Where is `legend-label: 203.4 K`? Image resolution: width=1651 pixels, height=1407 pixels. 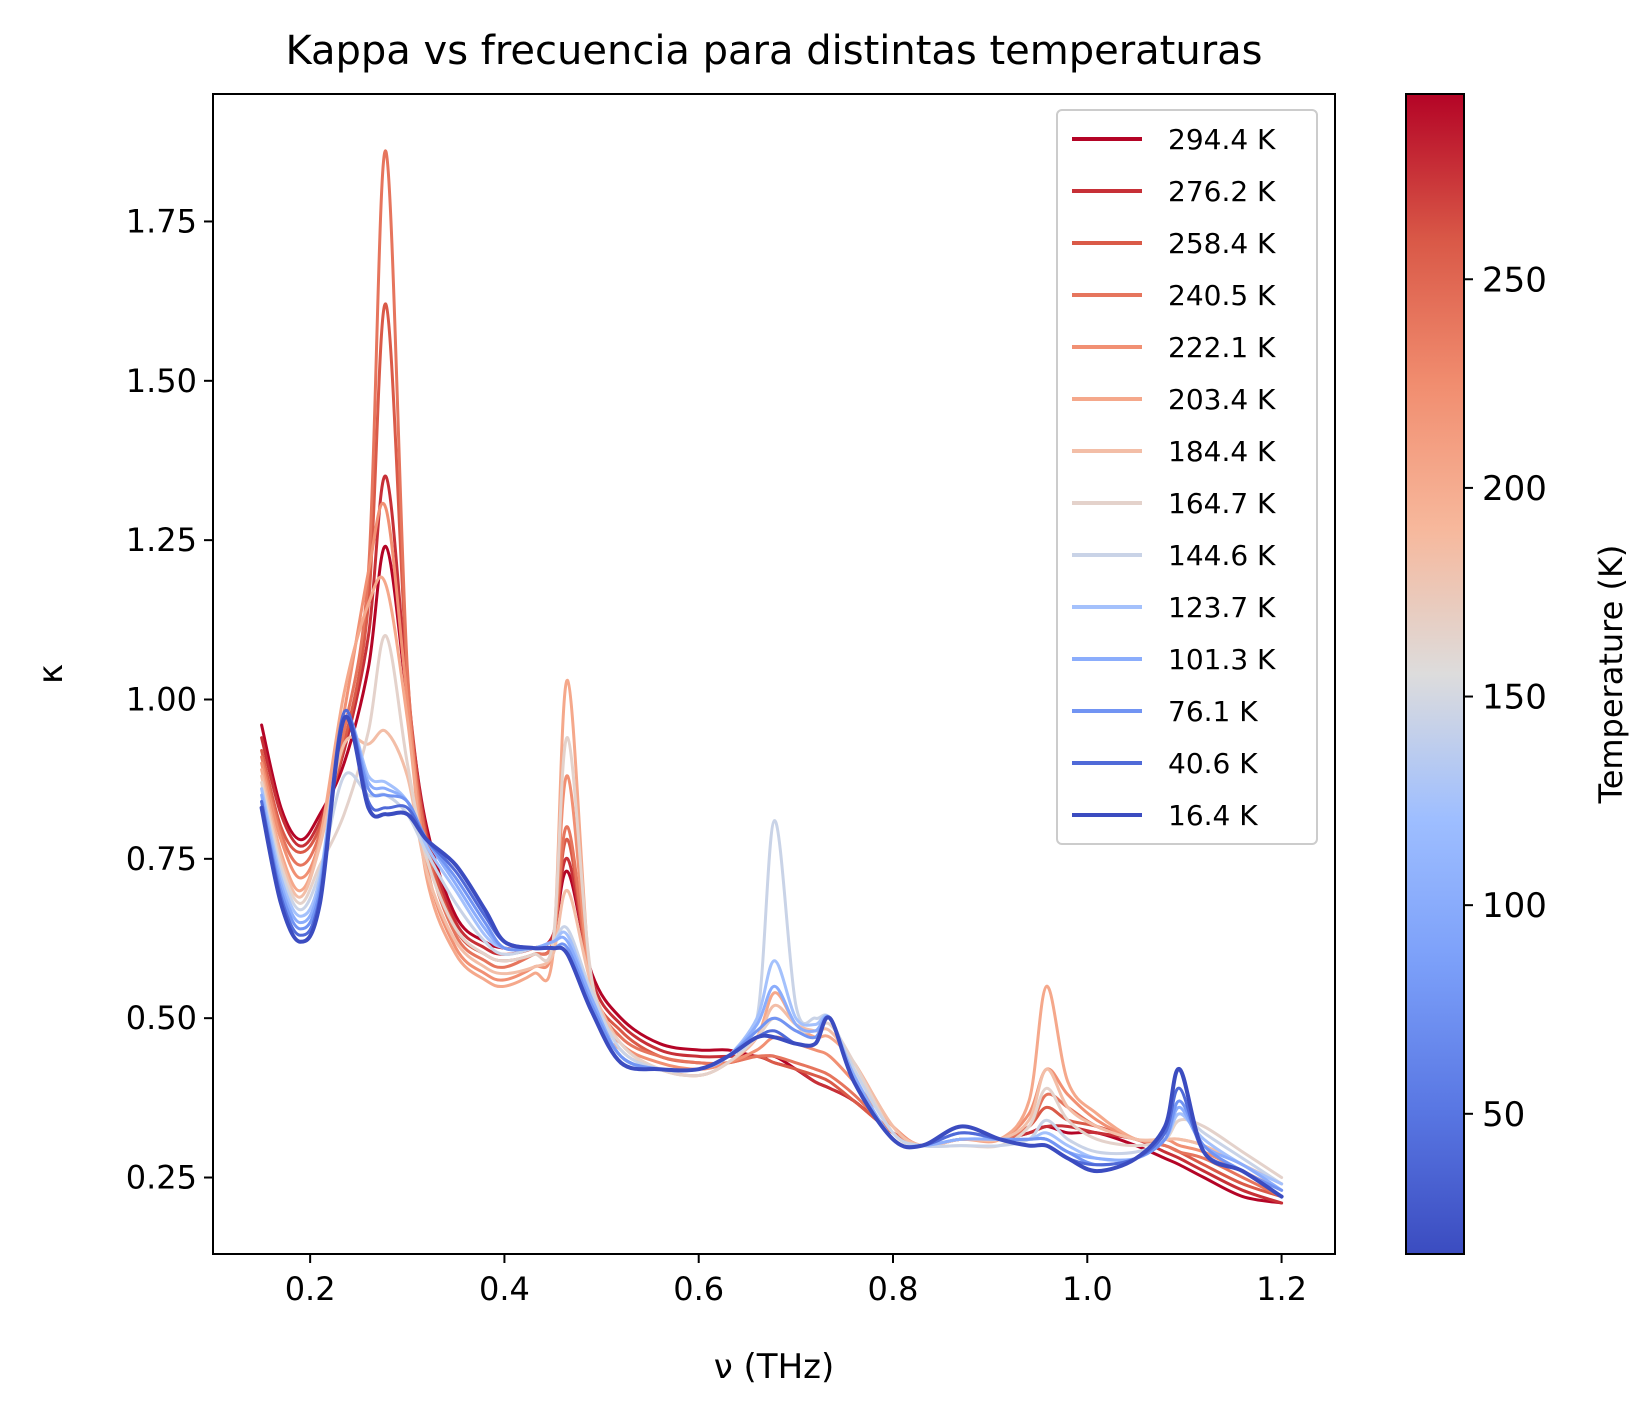 legend-label: 203.4 K is located at coordinates (1222, 399).